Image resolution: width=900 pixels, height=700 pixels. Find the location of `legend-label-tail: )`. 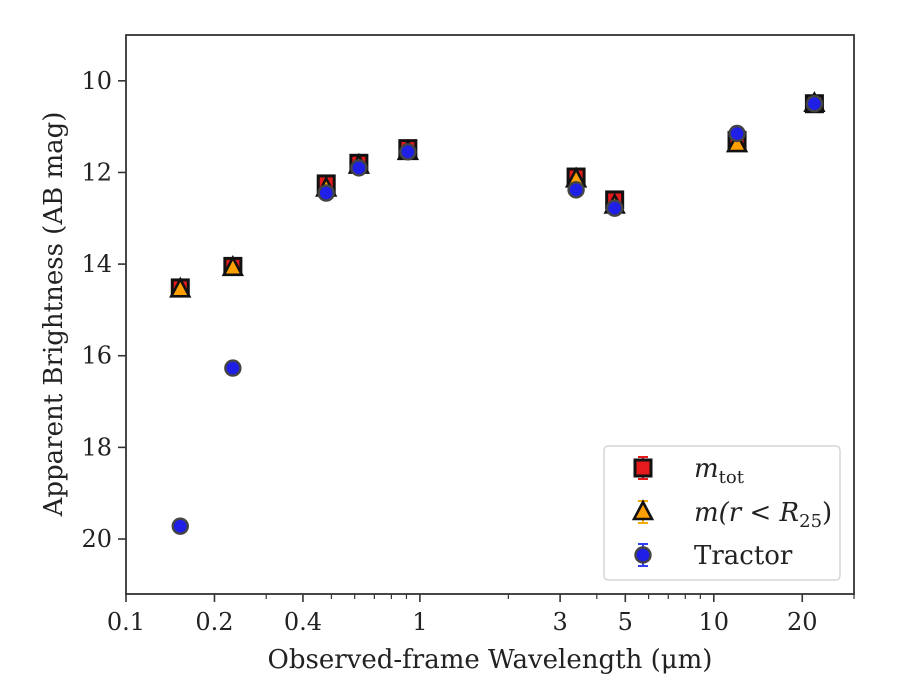

legend-label-tail: ) is located at coordinates (827, 513).